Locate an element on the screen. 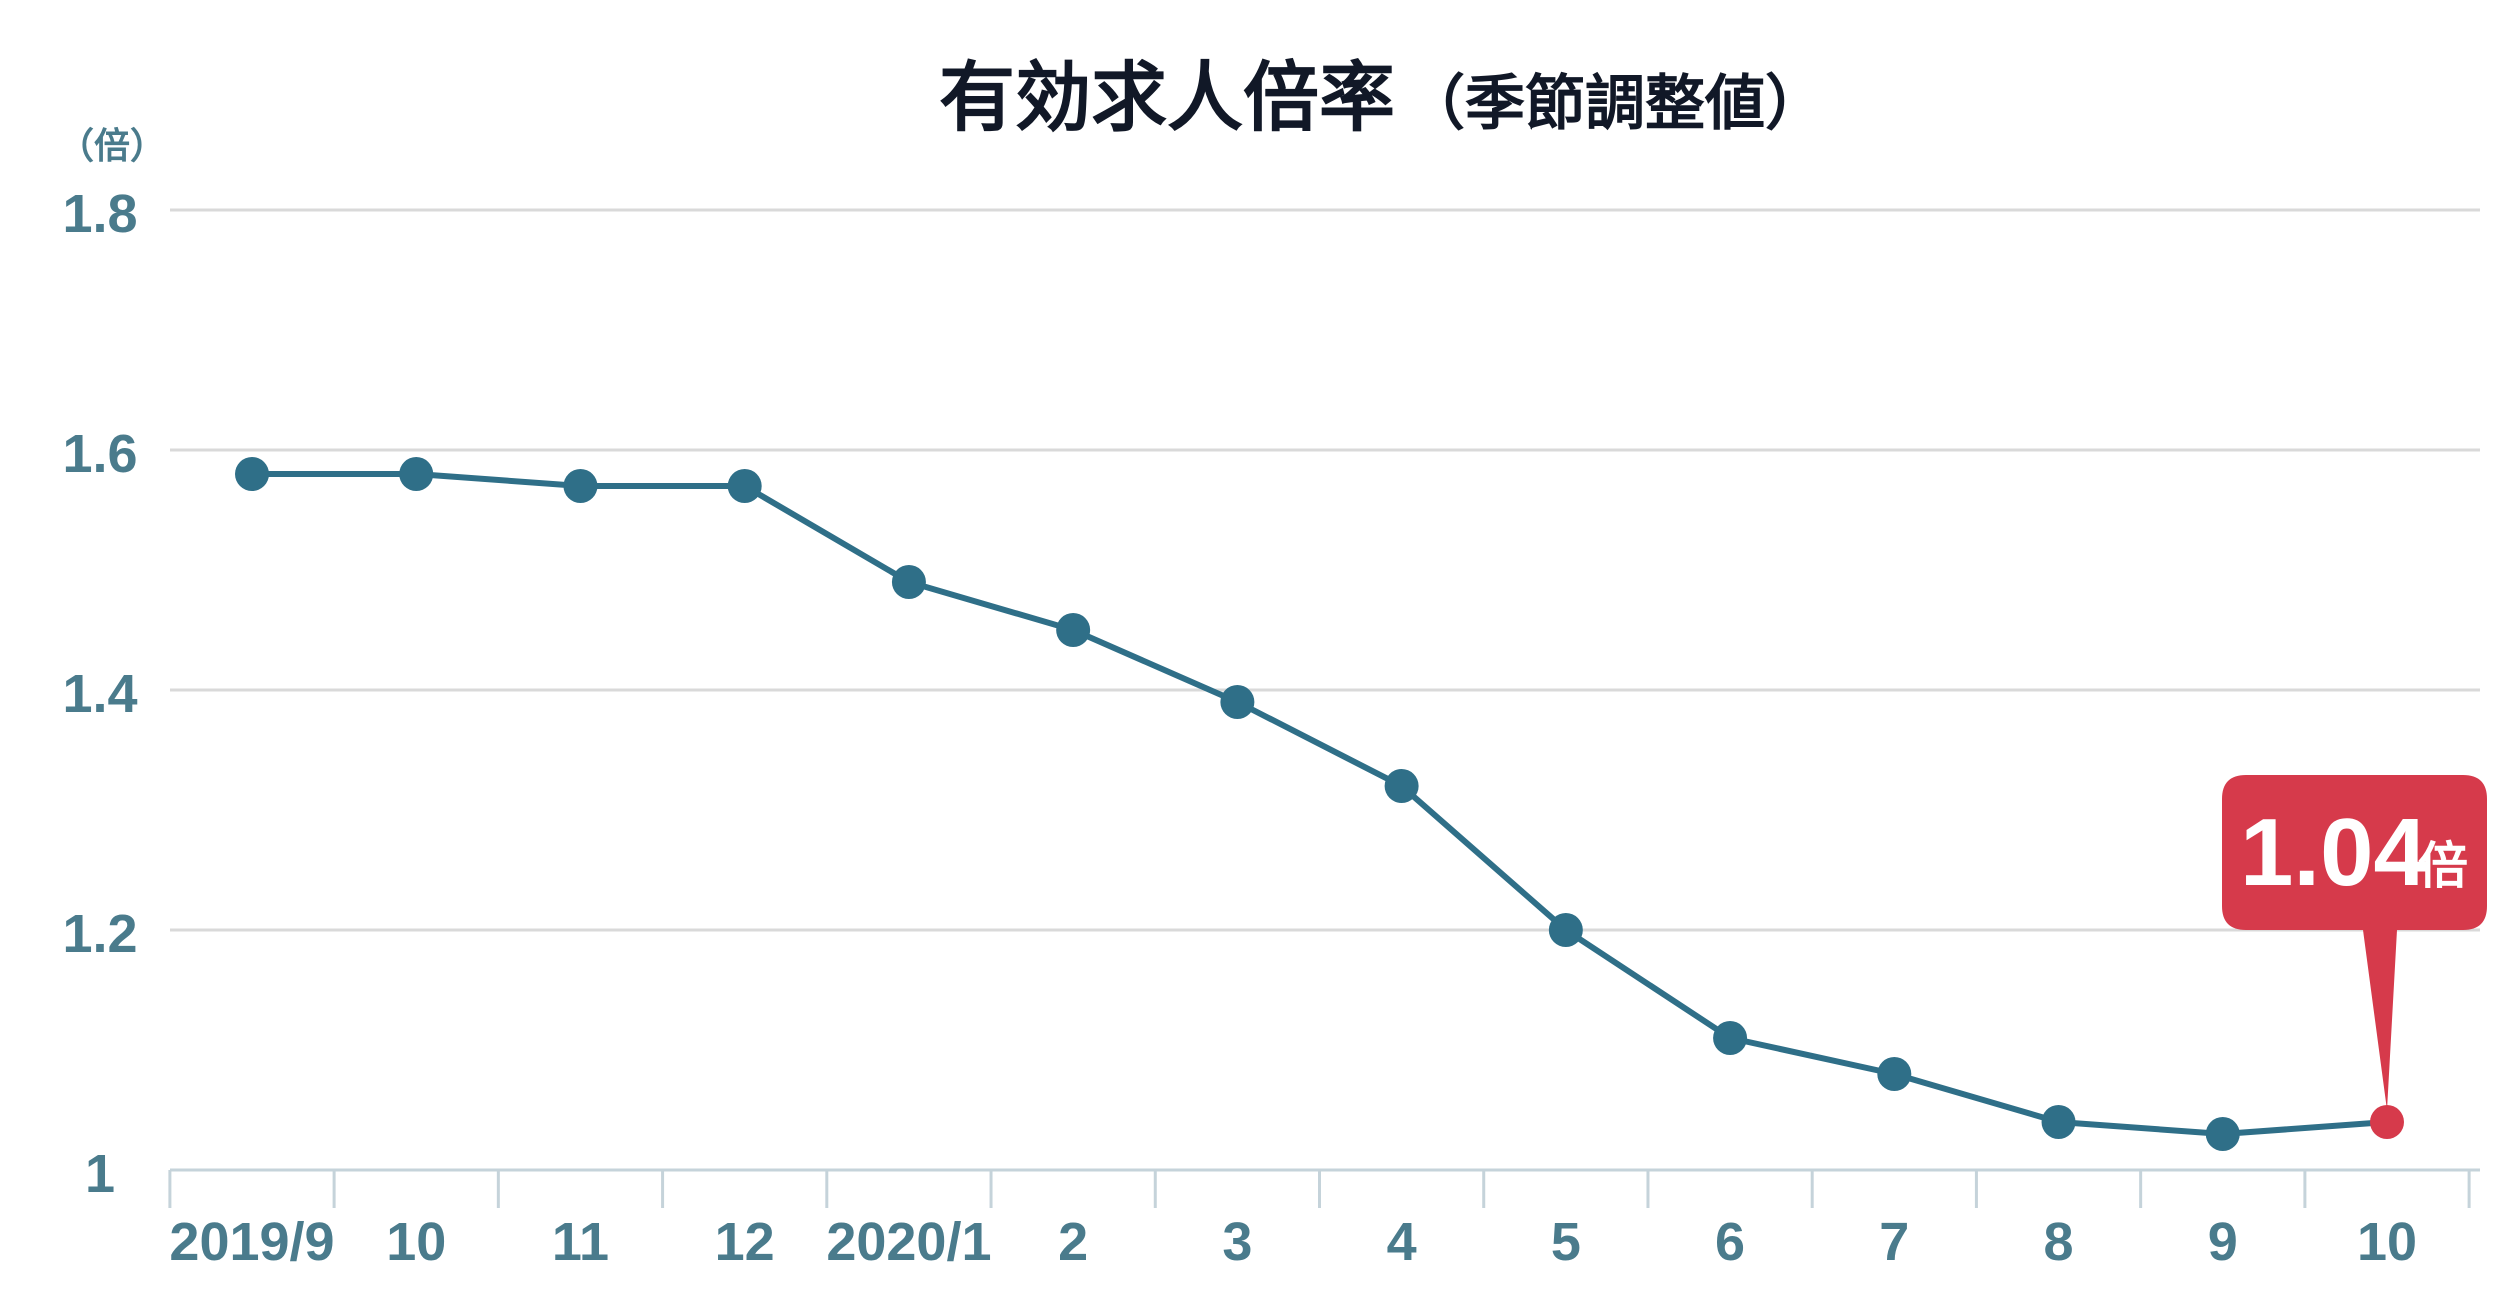 Image resolution: width=2501 pixels, height=1314 pixels. y-axis-unit-label: （倍） is located at coordinates (112, 146).